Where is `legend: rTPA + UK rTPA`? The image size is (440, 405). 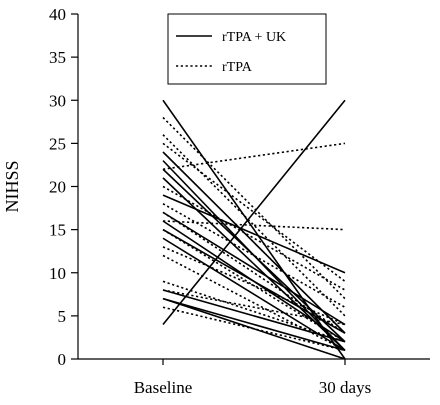 legend: rTPA + UK rTPA is located at coordinates (247, 49).